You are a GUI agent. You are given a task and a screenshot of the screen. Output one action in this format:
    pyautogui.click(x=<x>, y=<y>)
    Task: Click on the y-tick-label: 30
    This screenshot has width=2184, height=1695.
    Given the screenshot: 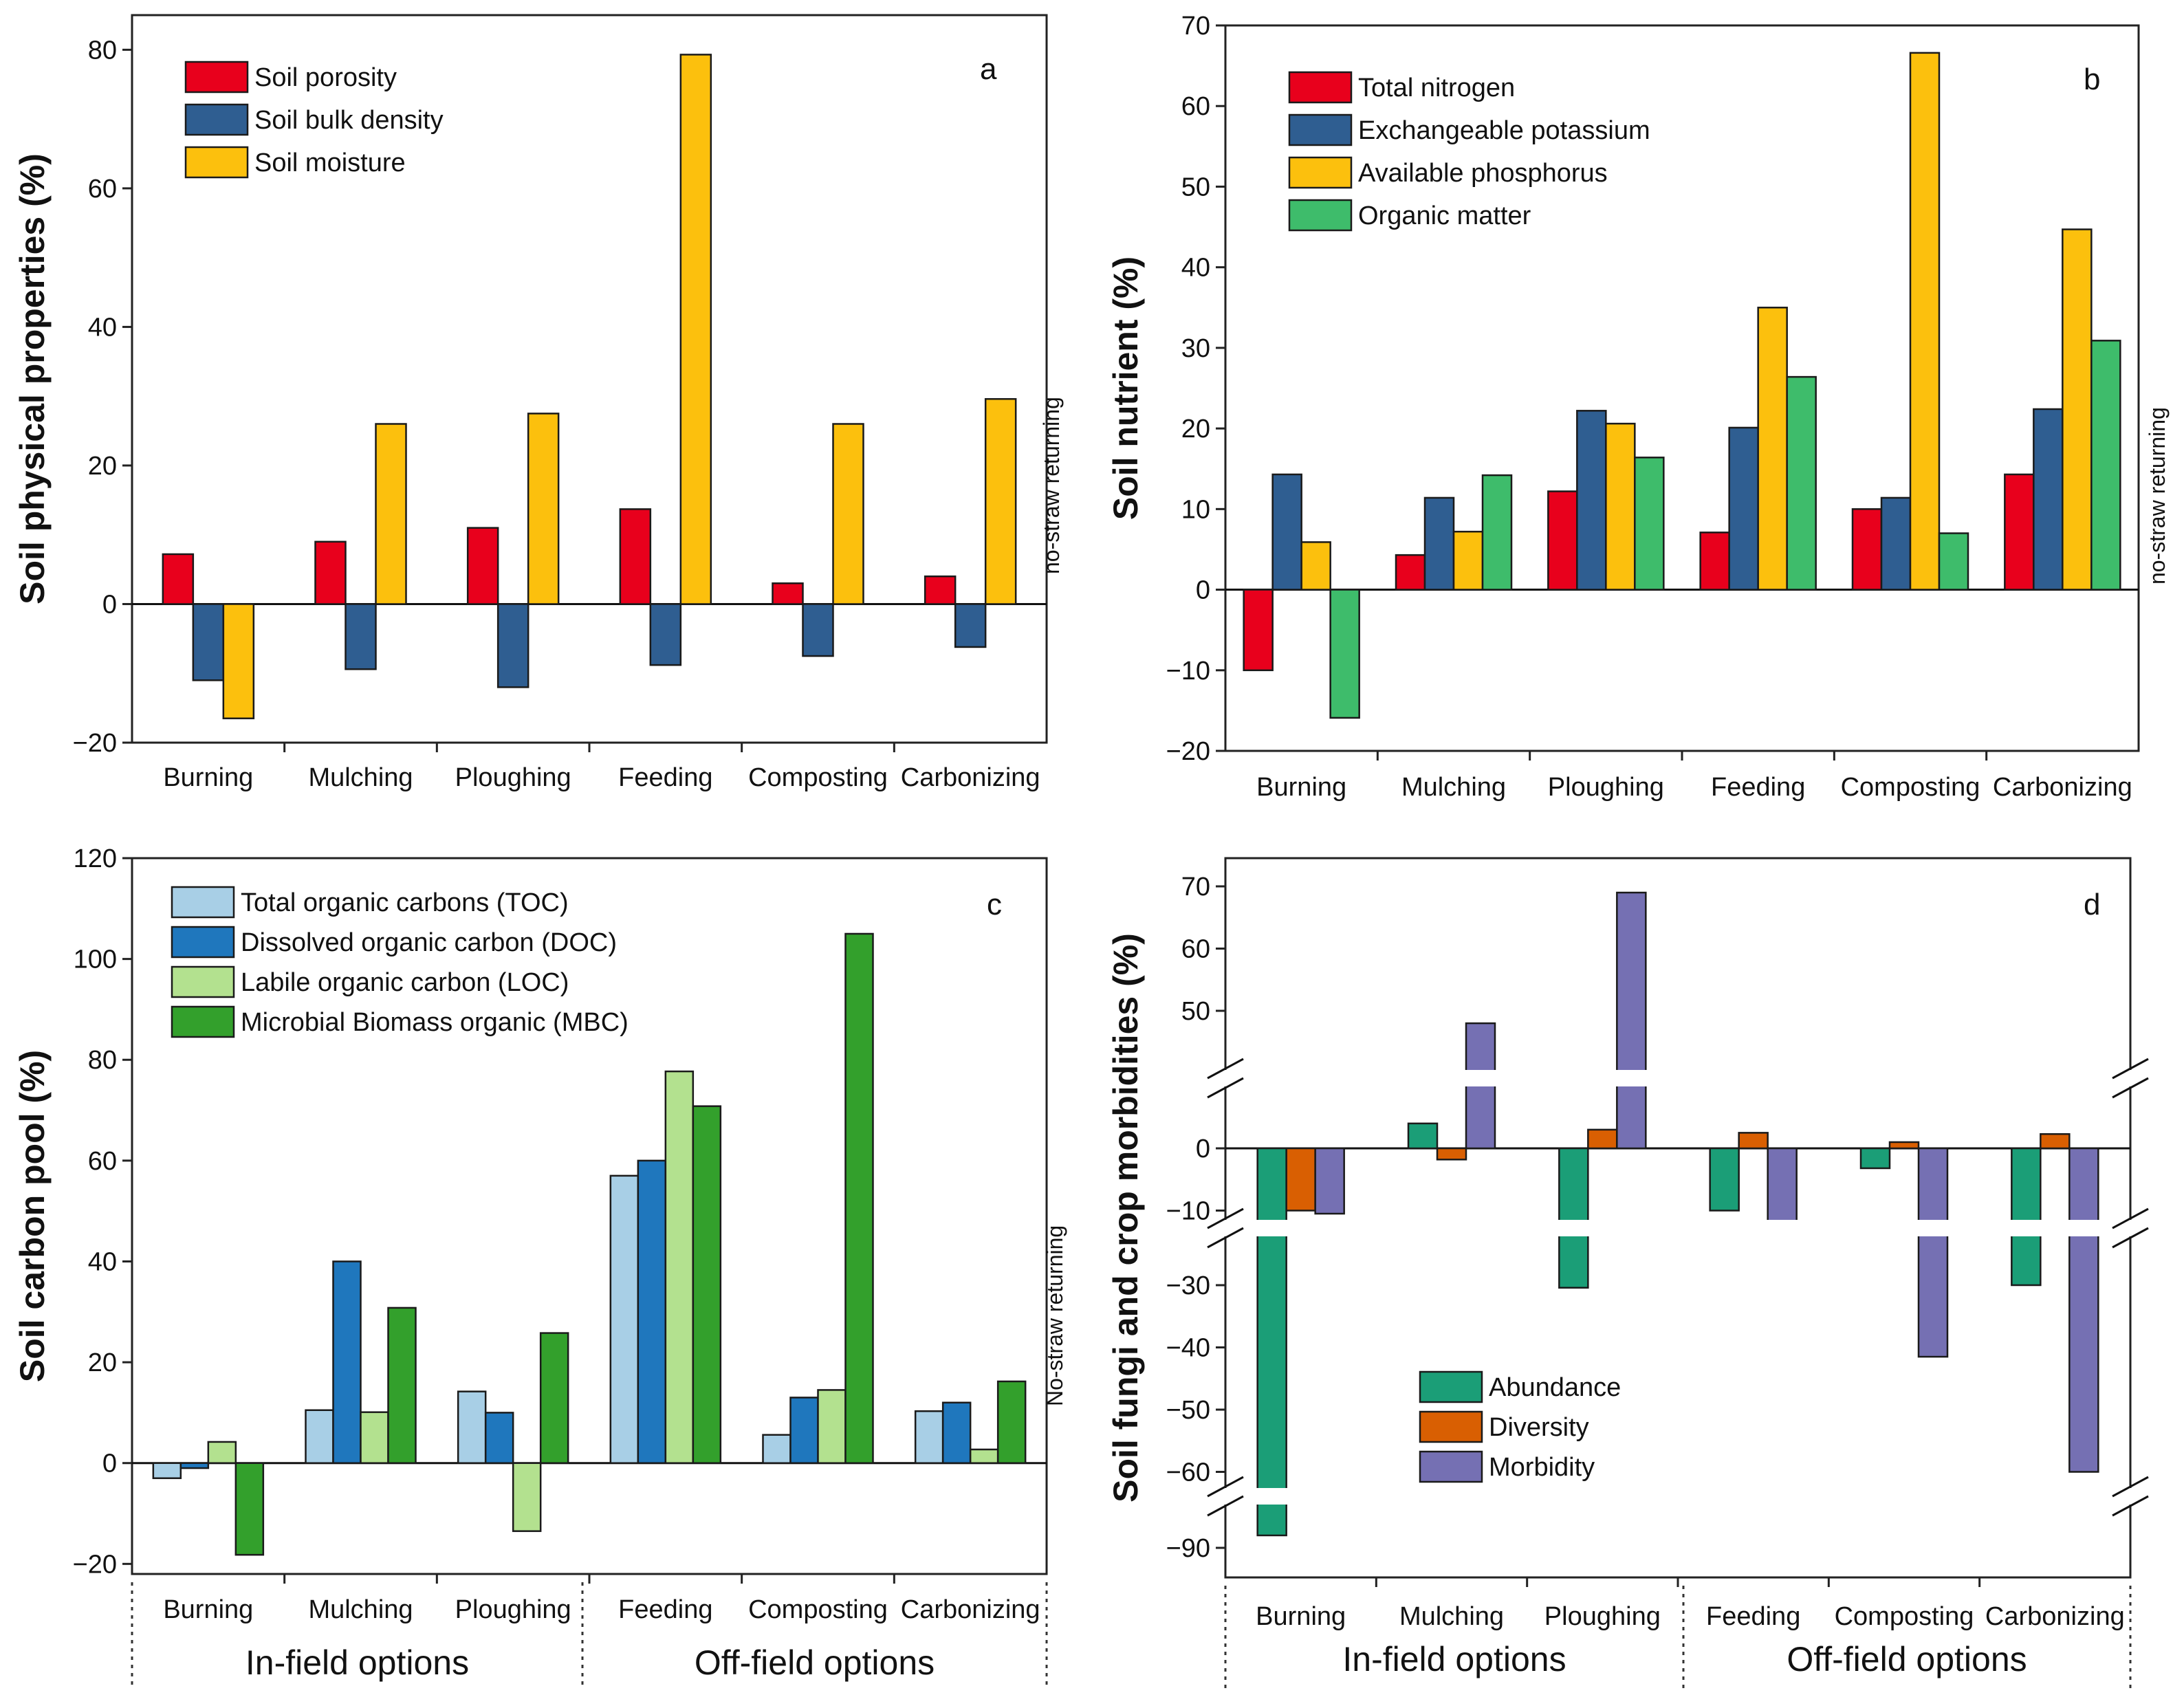 What is the action you would take?
    pyautogui.click(x=1195, y=348)
    